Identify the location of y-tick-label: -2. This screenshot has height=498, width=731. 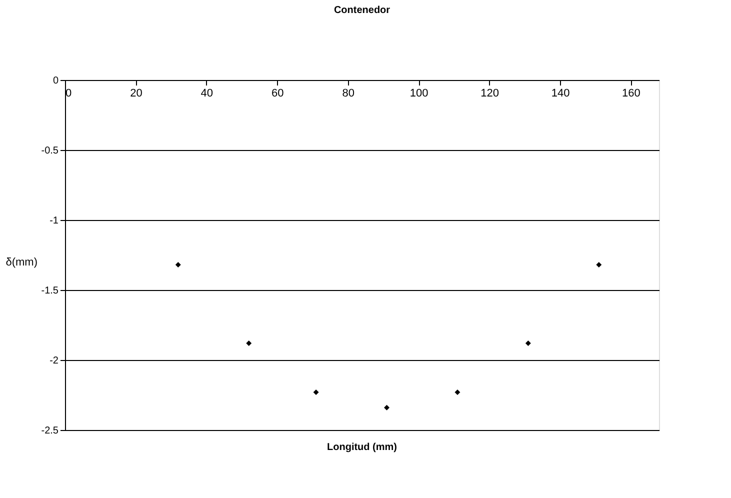
(54, 361).